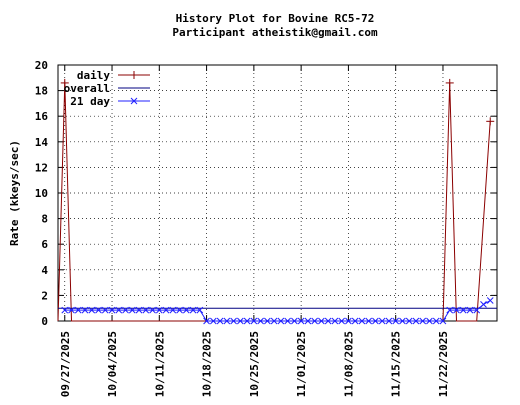  Describe the element at coordinates (44, 219) in the screenshot. I see `y-tick-label: 8` at that location.